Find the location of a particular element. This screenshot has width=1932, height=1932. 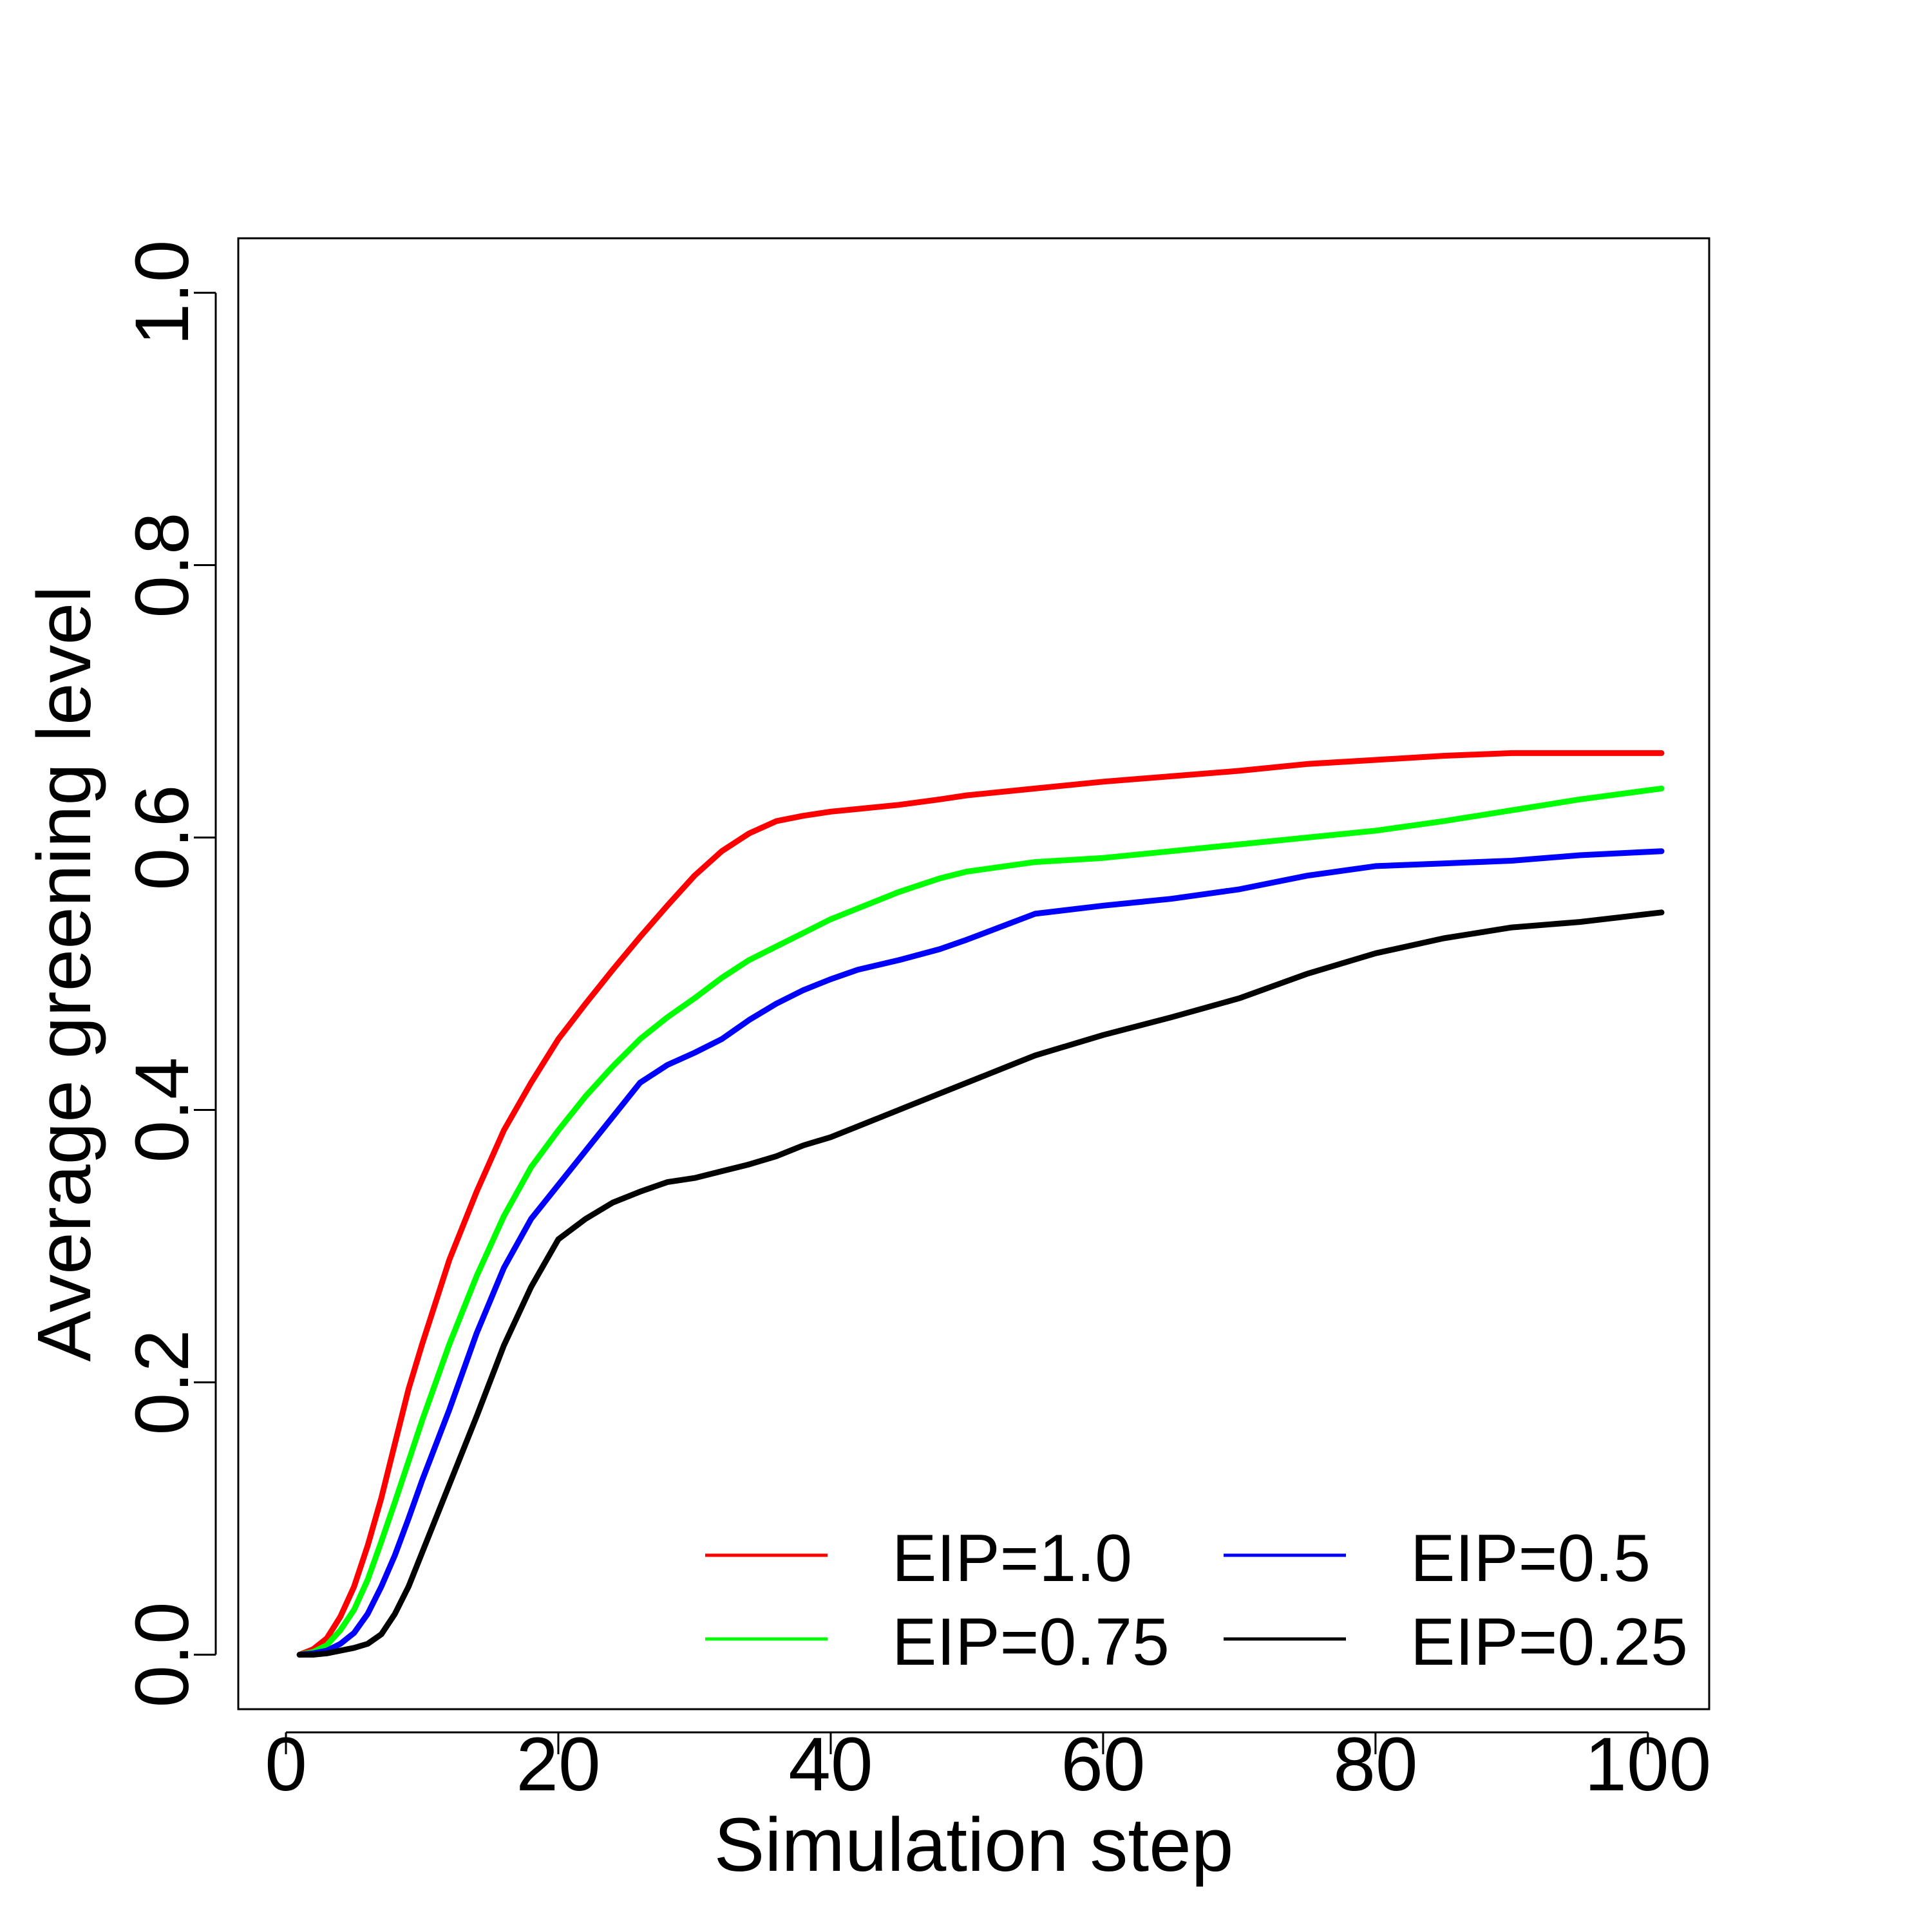

y-tick-label: 1.0 is located at coordinates (163, 293).